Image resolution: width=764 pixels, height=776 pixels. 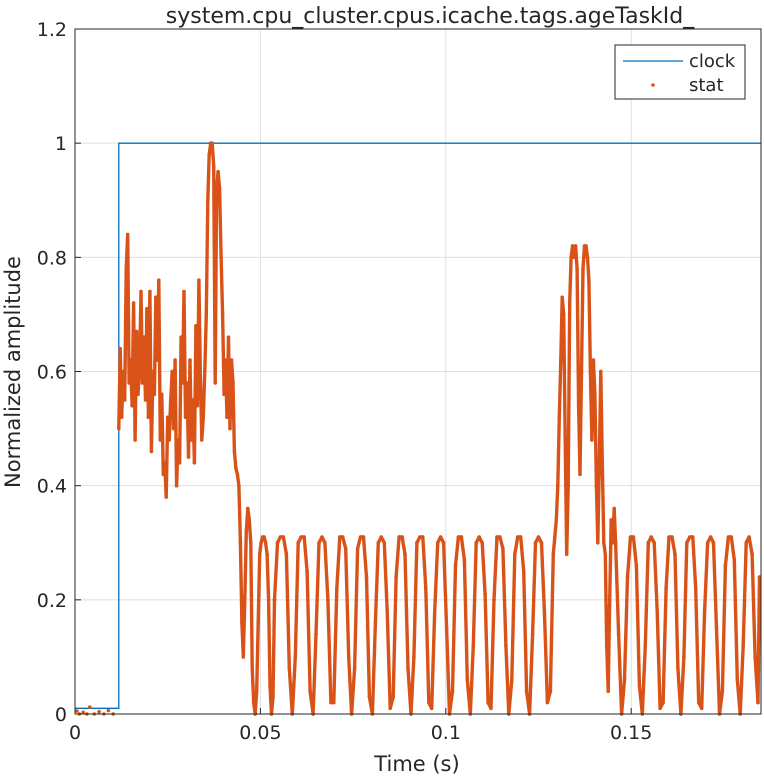 I want to click on y-tick-label: 0.8, so click(x=52, y=258).